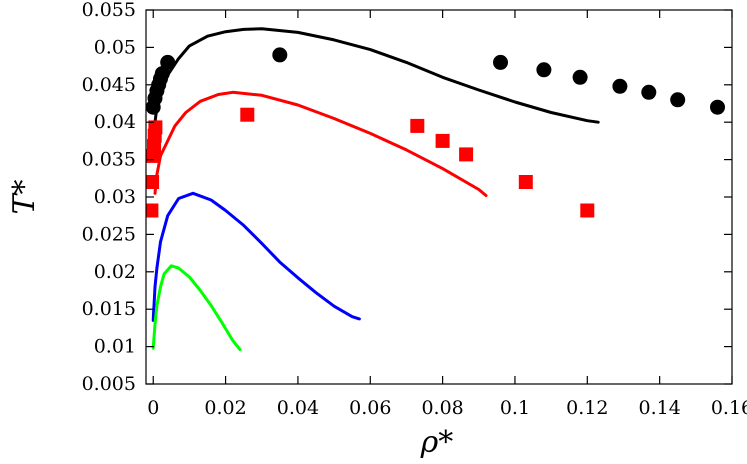 This screenshot has height=464, width=747. I want to click on x-tick-label-4: 0.08, so click(442, 408).